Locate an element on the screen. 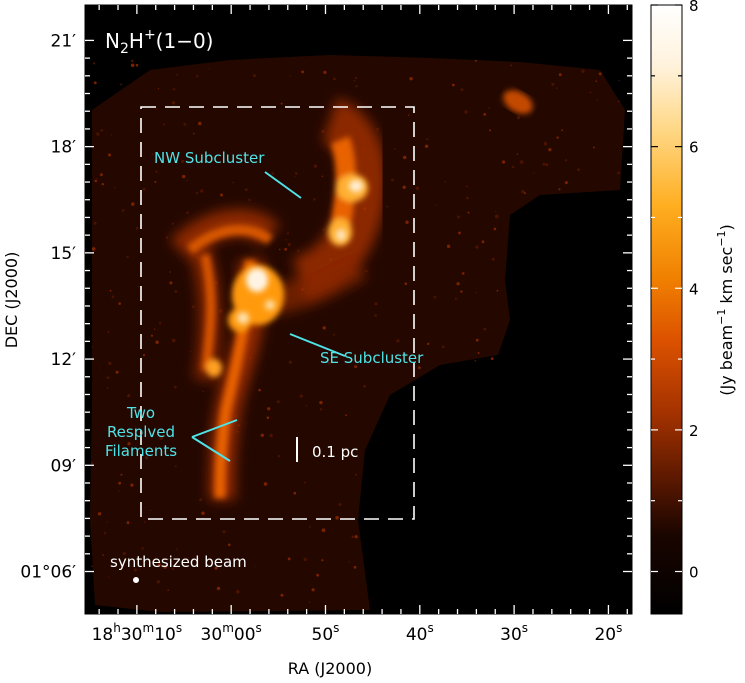 The height and width of the screenshot is (683, 745). x-tick-label: 50s is located at coordinates (326, 633).